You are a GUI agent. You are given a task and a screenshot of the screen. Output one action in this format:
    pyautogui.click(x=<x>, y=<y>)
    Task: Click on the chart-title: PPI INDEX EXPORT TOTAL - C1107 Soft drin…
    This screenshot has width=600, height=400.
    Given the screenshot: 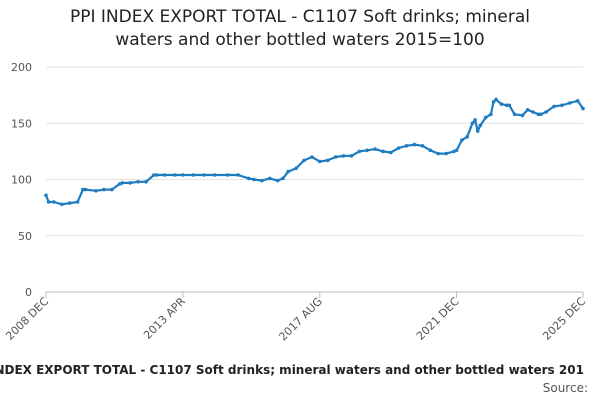 What is the action you would take?
    pyautogui.click(x=300, y=29)
    